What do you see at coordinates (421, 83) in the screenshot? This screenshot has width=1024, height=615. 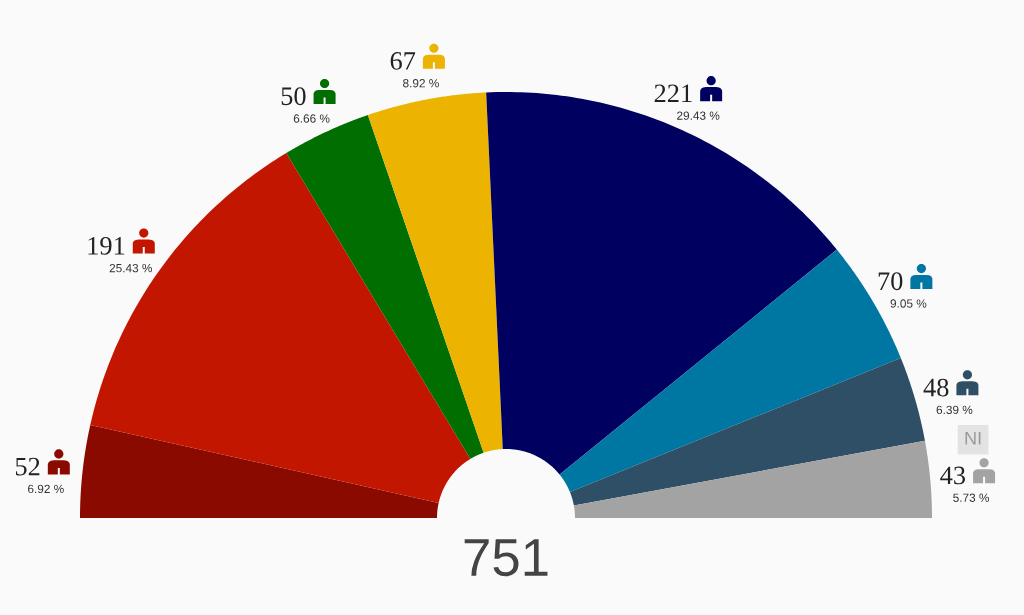 I see `text: 8.92 %` at bounding box center [421, 83].